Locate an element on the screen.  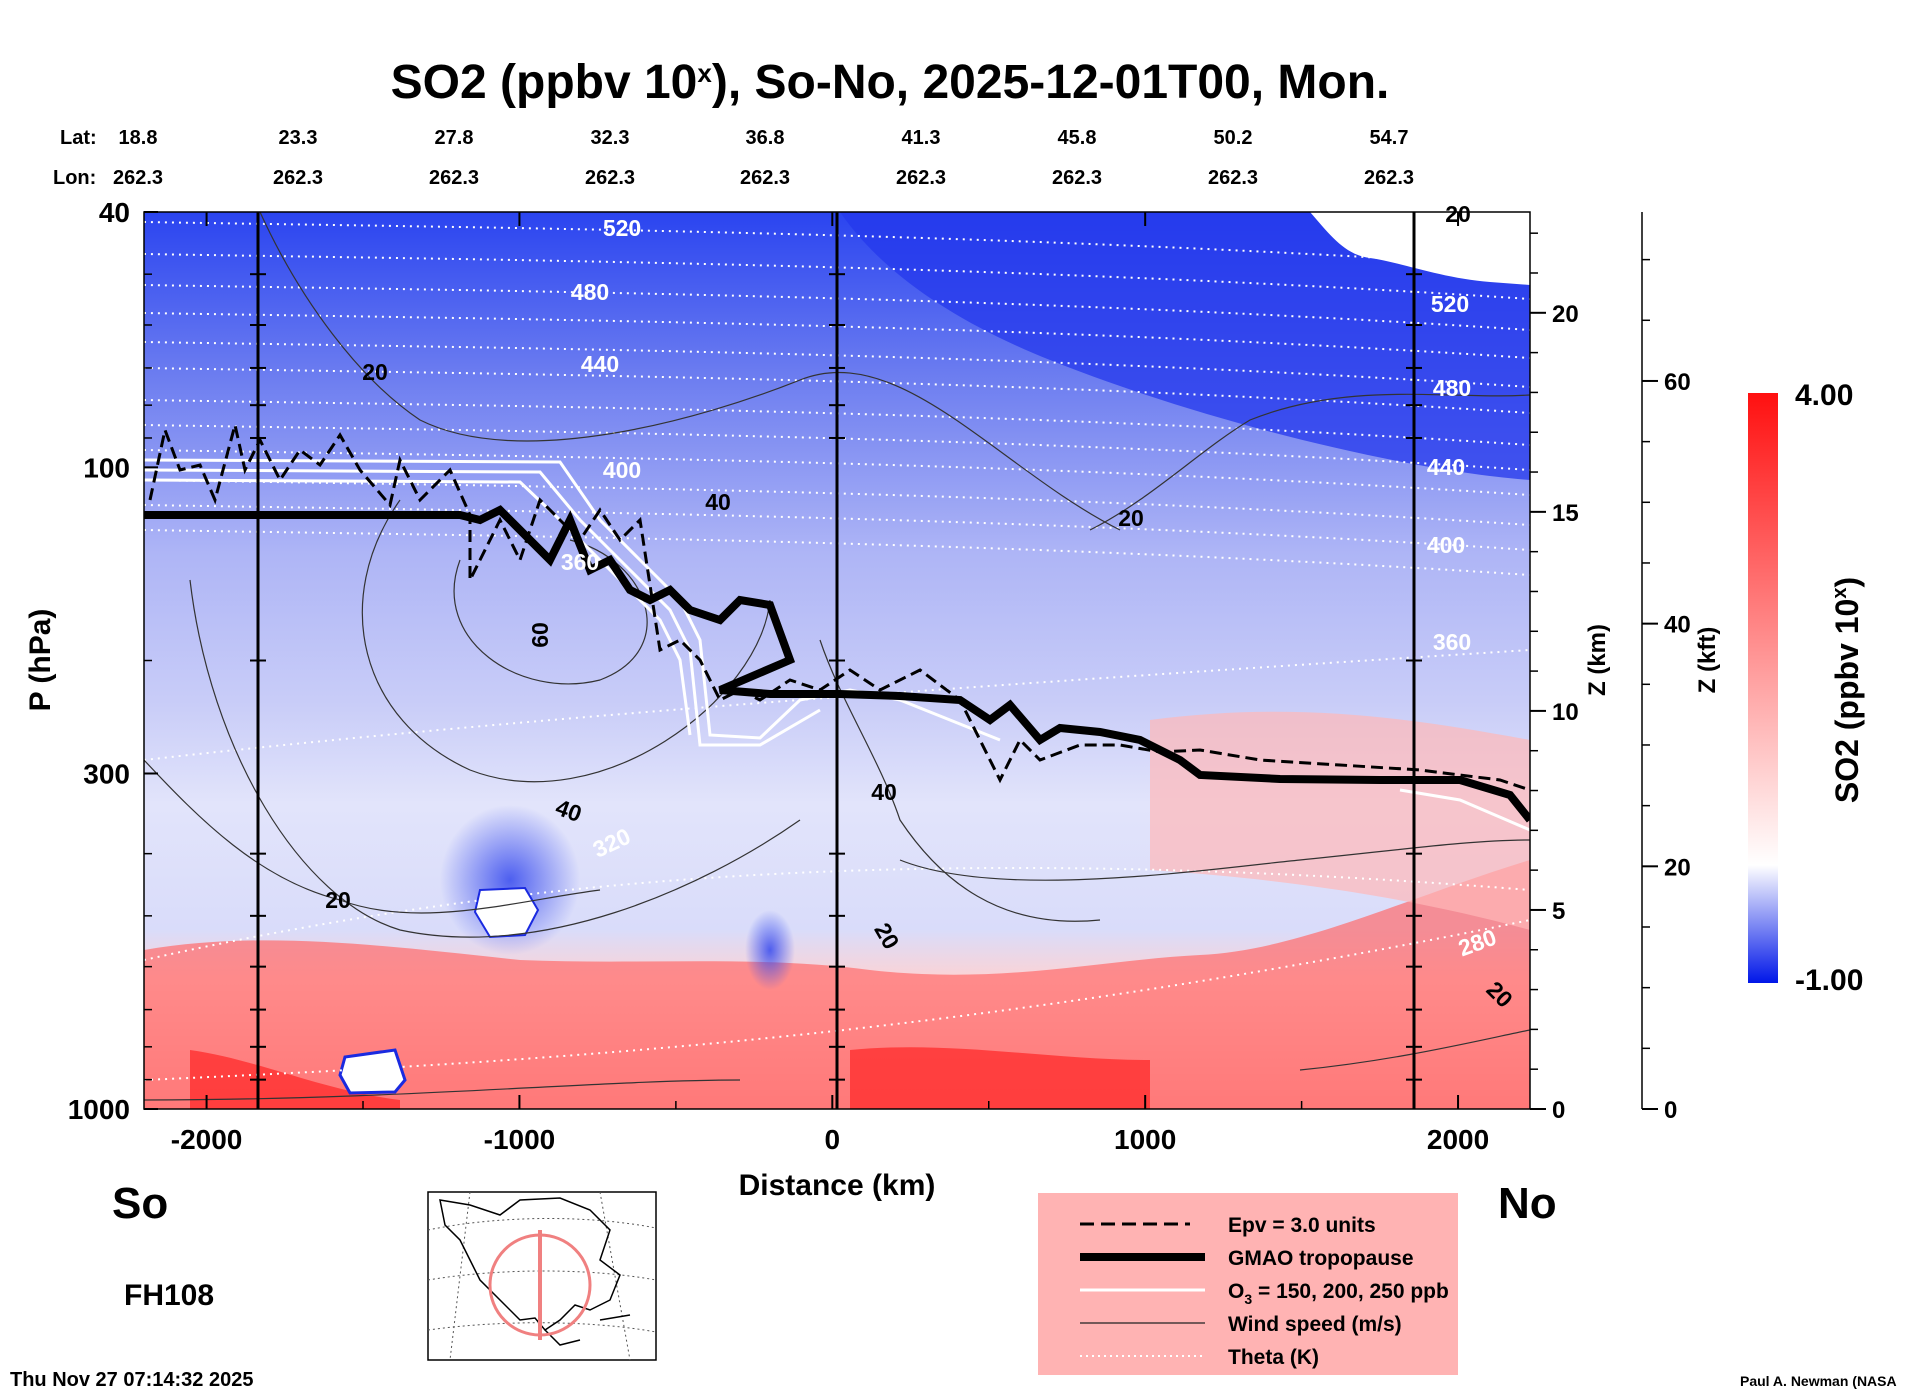
lat-value: 54.7 is located at coordinates (1389, 138).